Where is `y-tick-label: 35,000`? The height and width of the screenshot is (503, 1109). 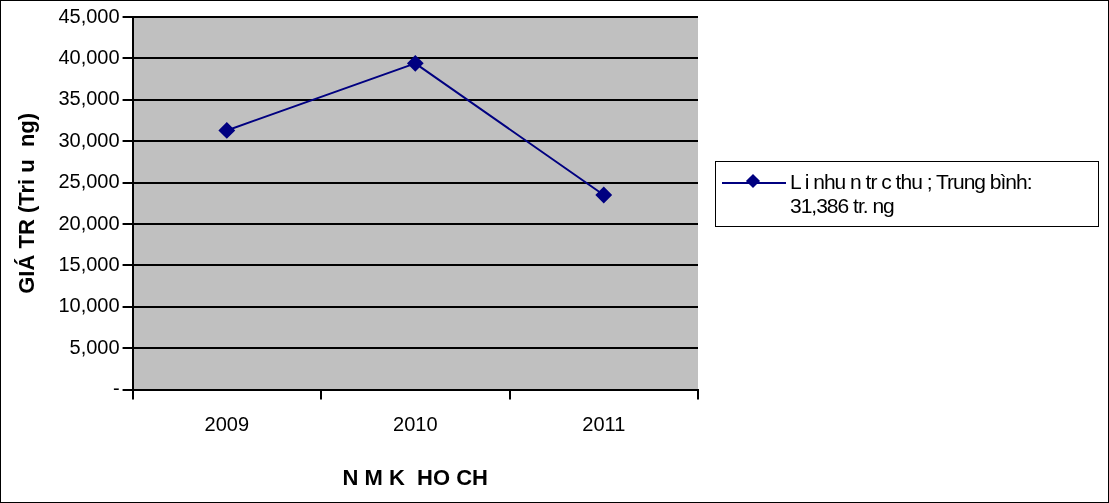 y-tick-label: 35,000 is located at coordinates (89, 98).